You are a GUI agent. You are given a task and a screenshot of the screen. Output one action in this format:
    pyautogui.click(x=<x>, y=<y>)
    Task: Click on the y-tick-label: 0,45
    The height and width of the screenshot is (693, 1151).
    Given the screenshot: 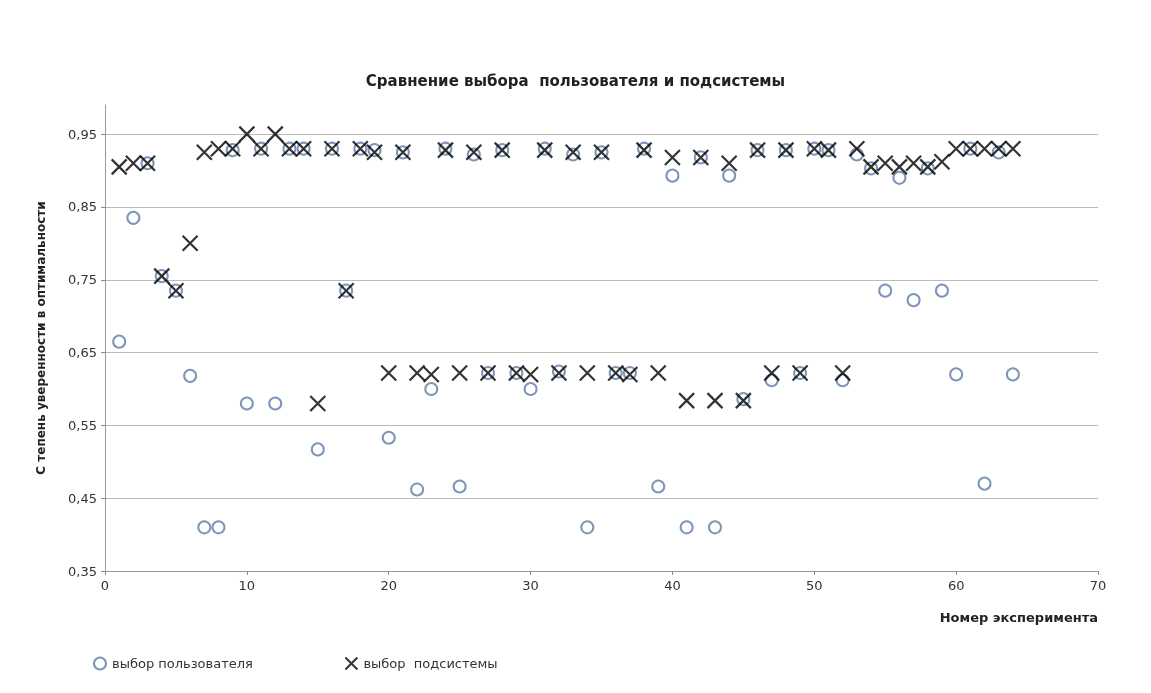 What is the action you would take?
    pyautogui.click(x=82, y=498)
    